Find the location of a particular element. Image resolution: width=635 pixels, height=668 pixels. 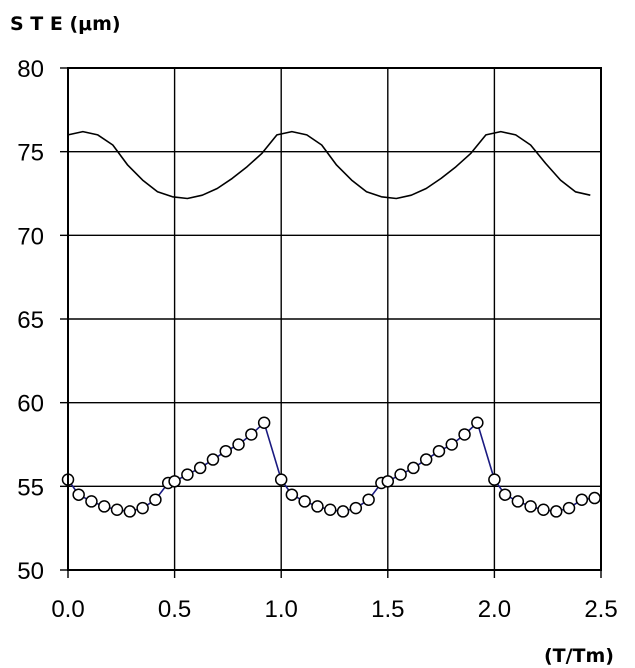

y-tick-labels: 50 55 60 65 70 75 80 is located at coordinates (30, 320).